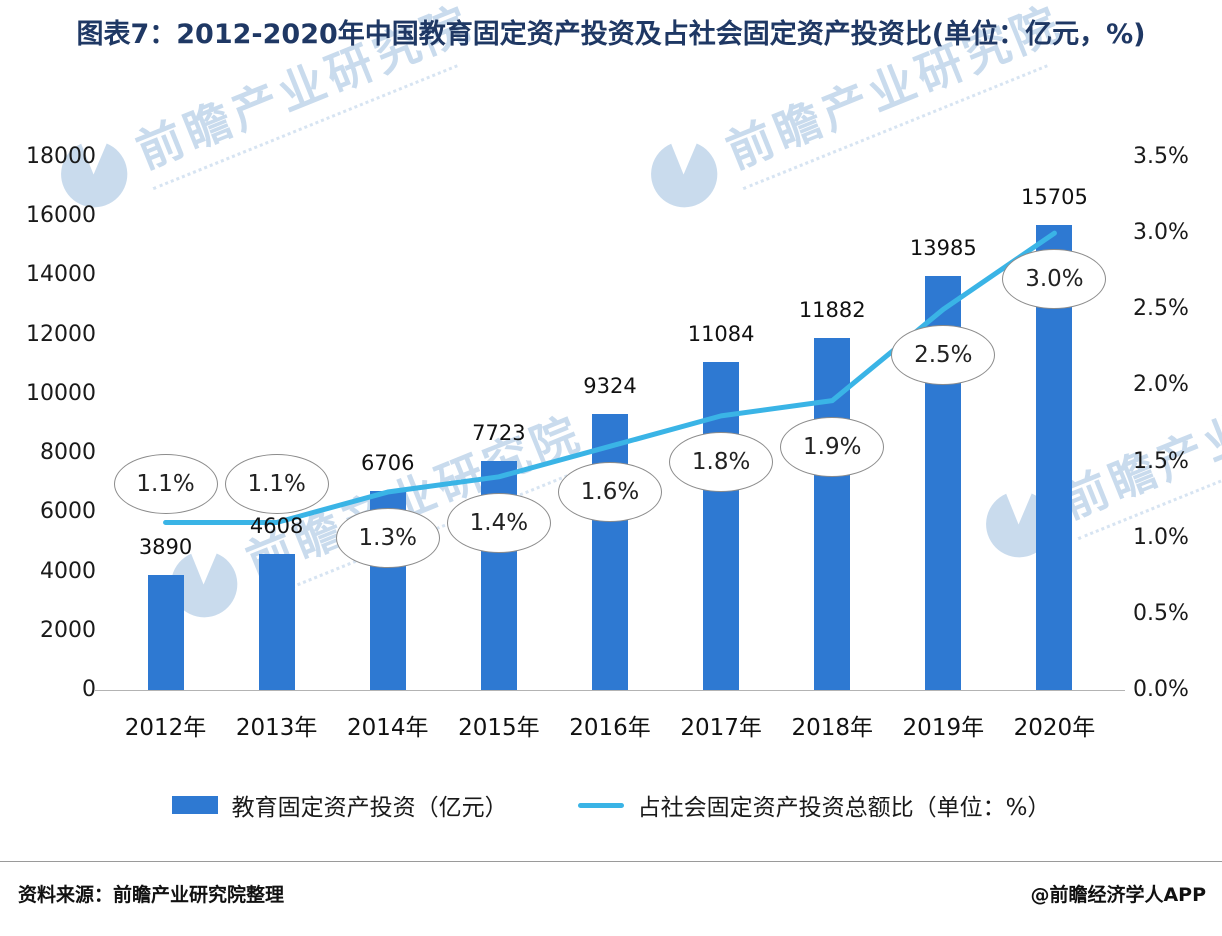  I want to click on percentage-label: 1.9%, so click(832, 446).